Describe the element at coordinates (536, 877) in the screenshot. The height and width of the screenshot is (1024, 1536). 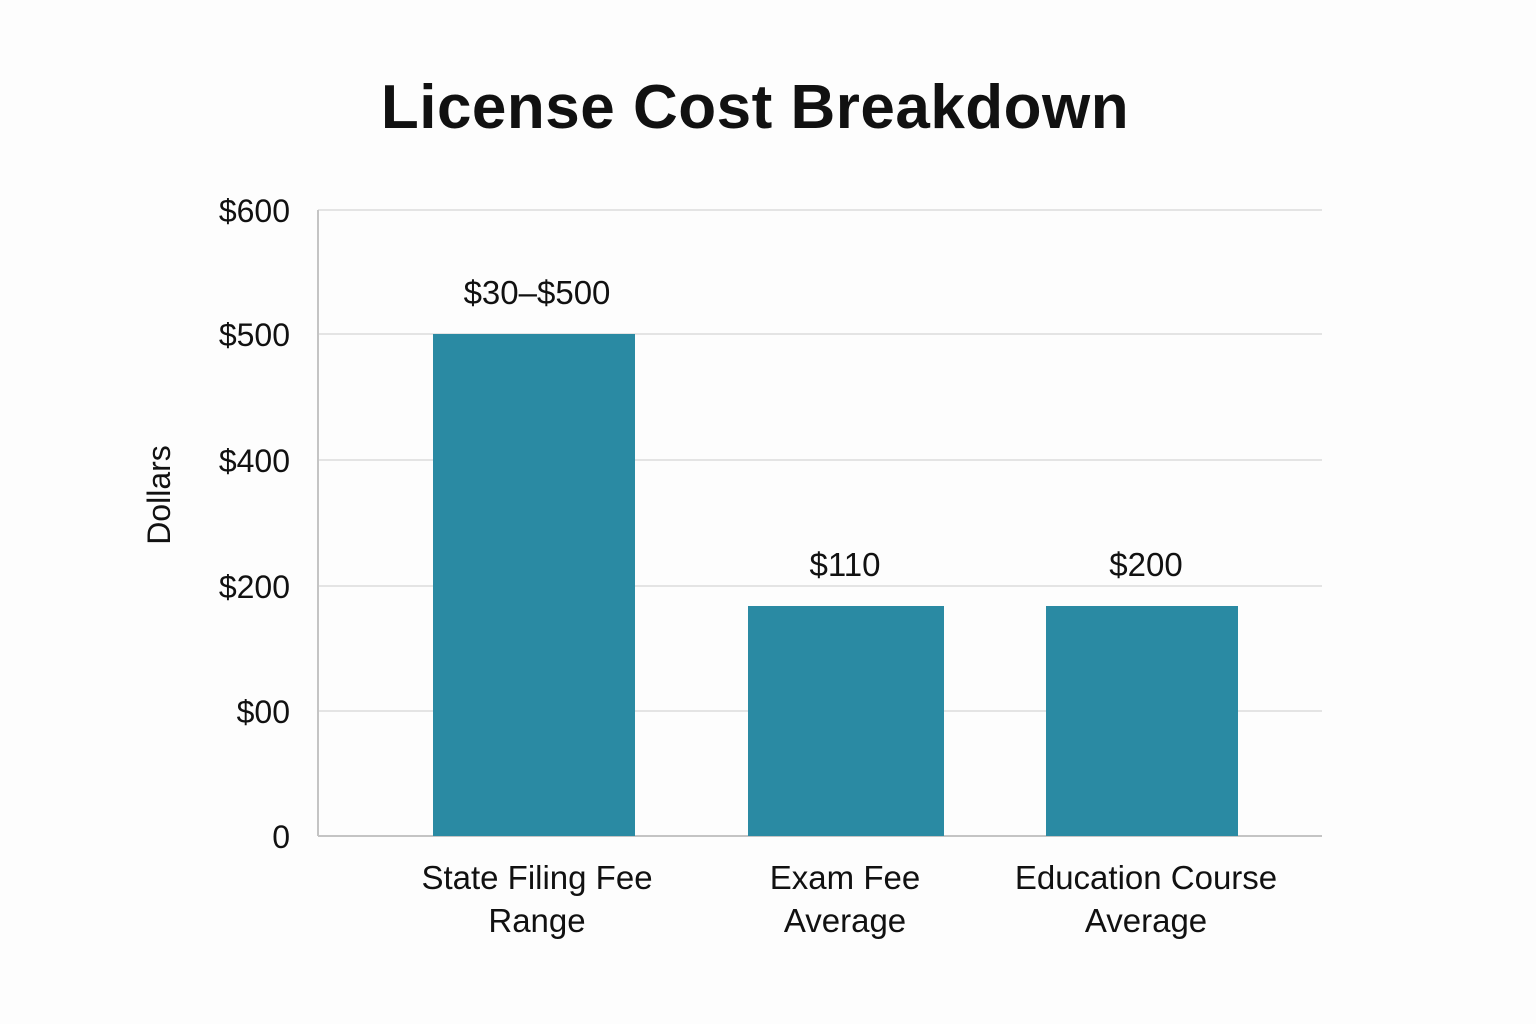
I see `x-tick-label: State Filing Fee` at that location.